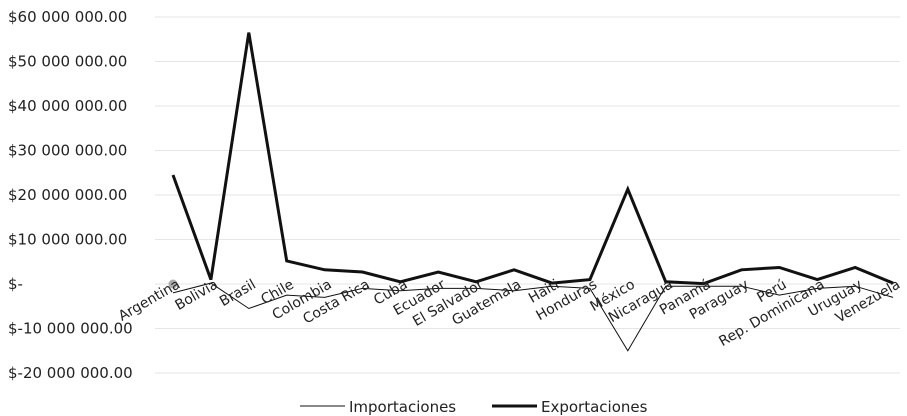 Image resolution: width=907 pixels, height=416 pixels. I want to click on y-tick-label: $20 000 000.00, so click(67, 195).